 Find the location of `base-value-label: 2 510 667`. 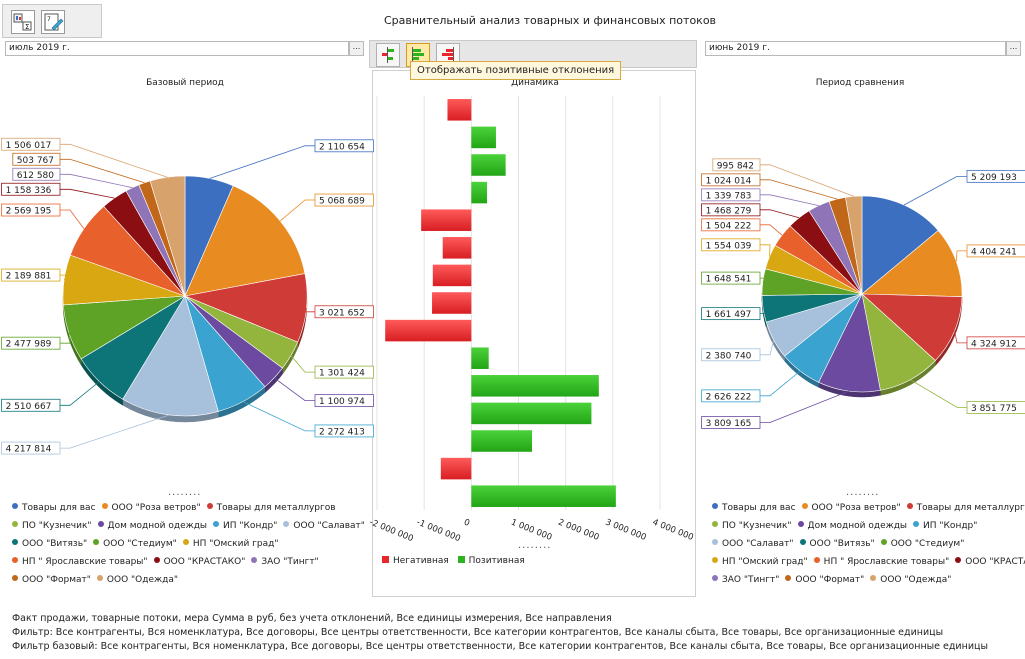

base-value-label: 2 510 667 is located at coordinates (29, 407).